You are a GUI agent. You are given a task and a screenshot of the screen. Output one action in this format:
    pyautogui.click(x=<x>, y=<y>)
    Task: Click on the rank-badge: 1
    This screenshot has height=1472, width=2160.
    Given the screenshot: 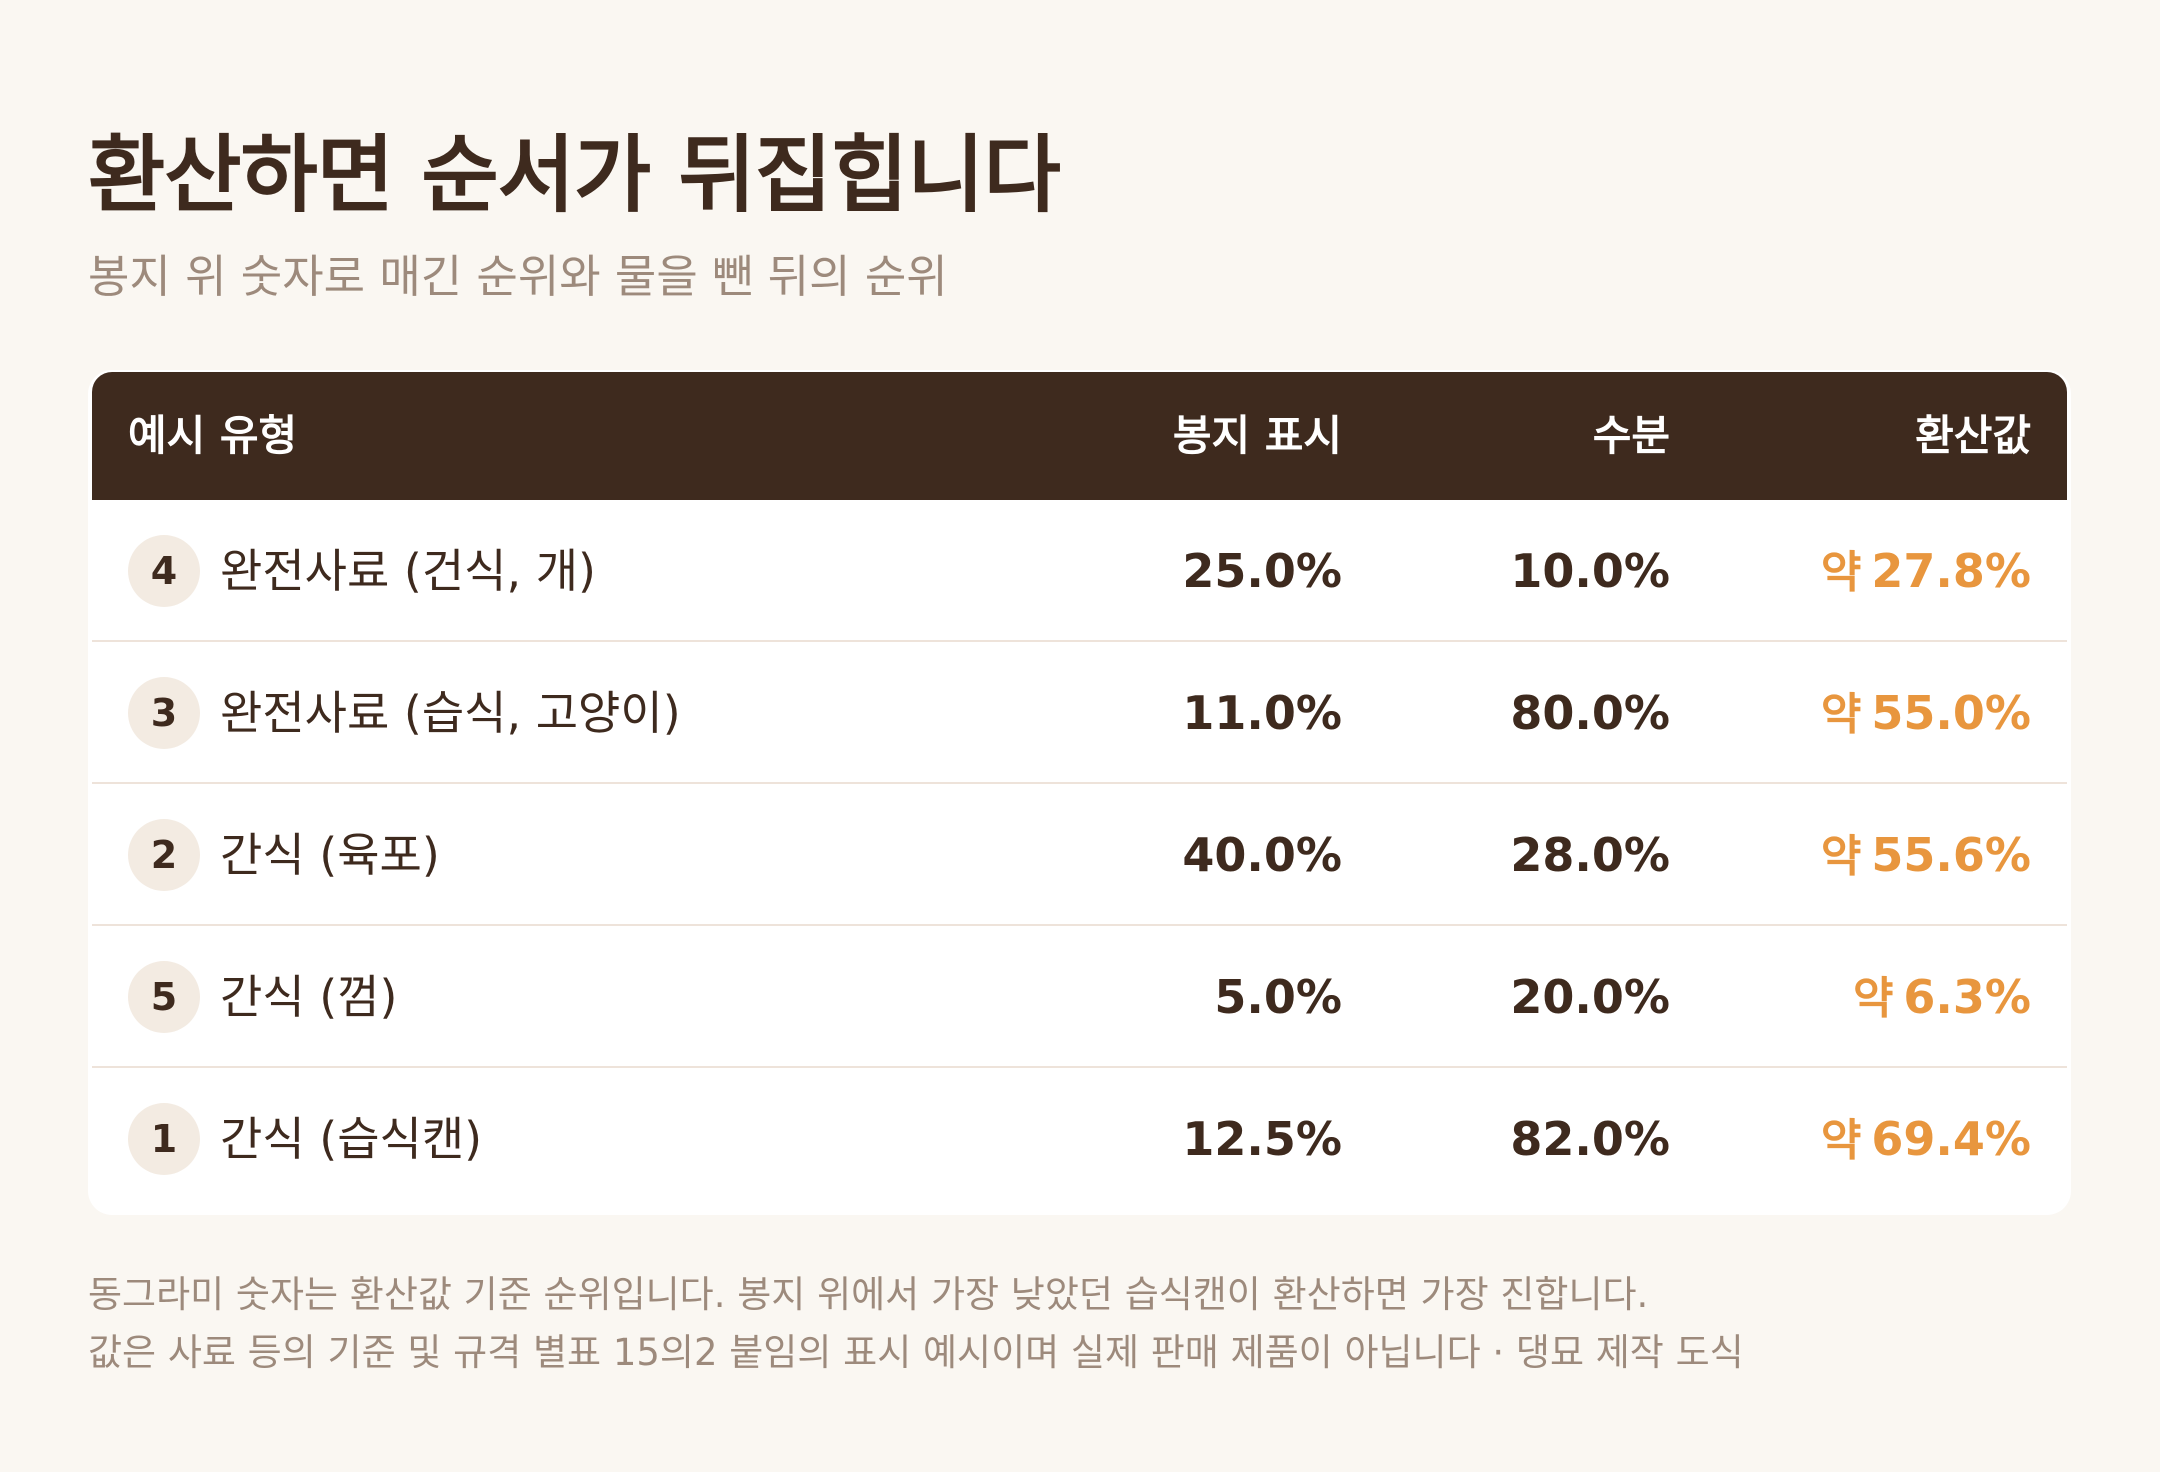 What is the action you would take?
    pyautogui.click(x=164, y=1139)
    